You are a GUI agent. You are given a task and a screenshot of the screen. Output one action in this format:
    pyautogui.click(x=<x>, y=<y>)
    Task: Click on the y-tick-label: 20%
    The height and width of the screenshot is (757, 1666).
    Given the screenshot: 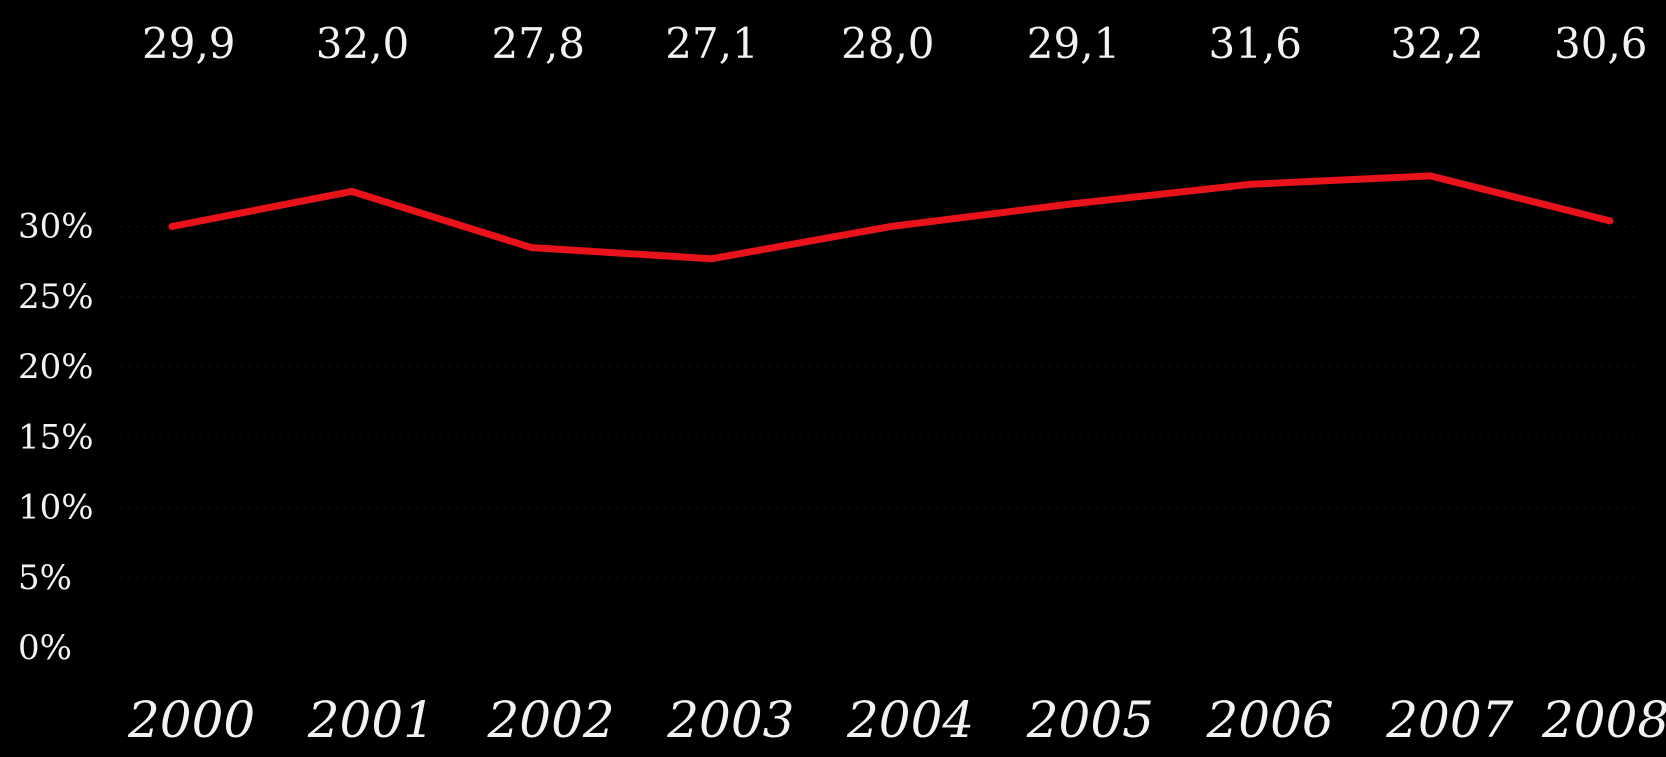 What is the action you would take?
    pyautogui.click(x=56, y=367)
    